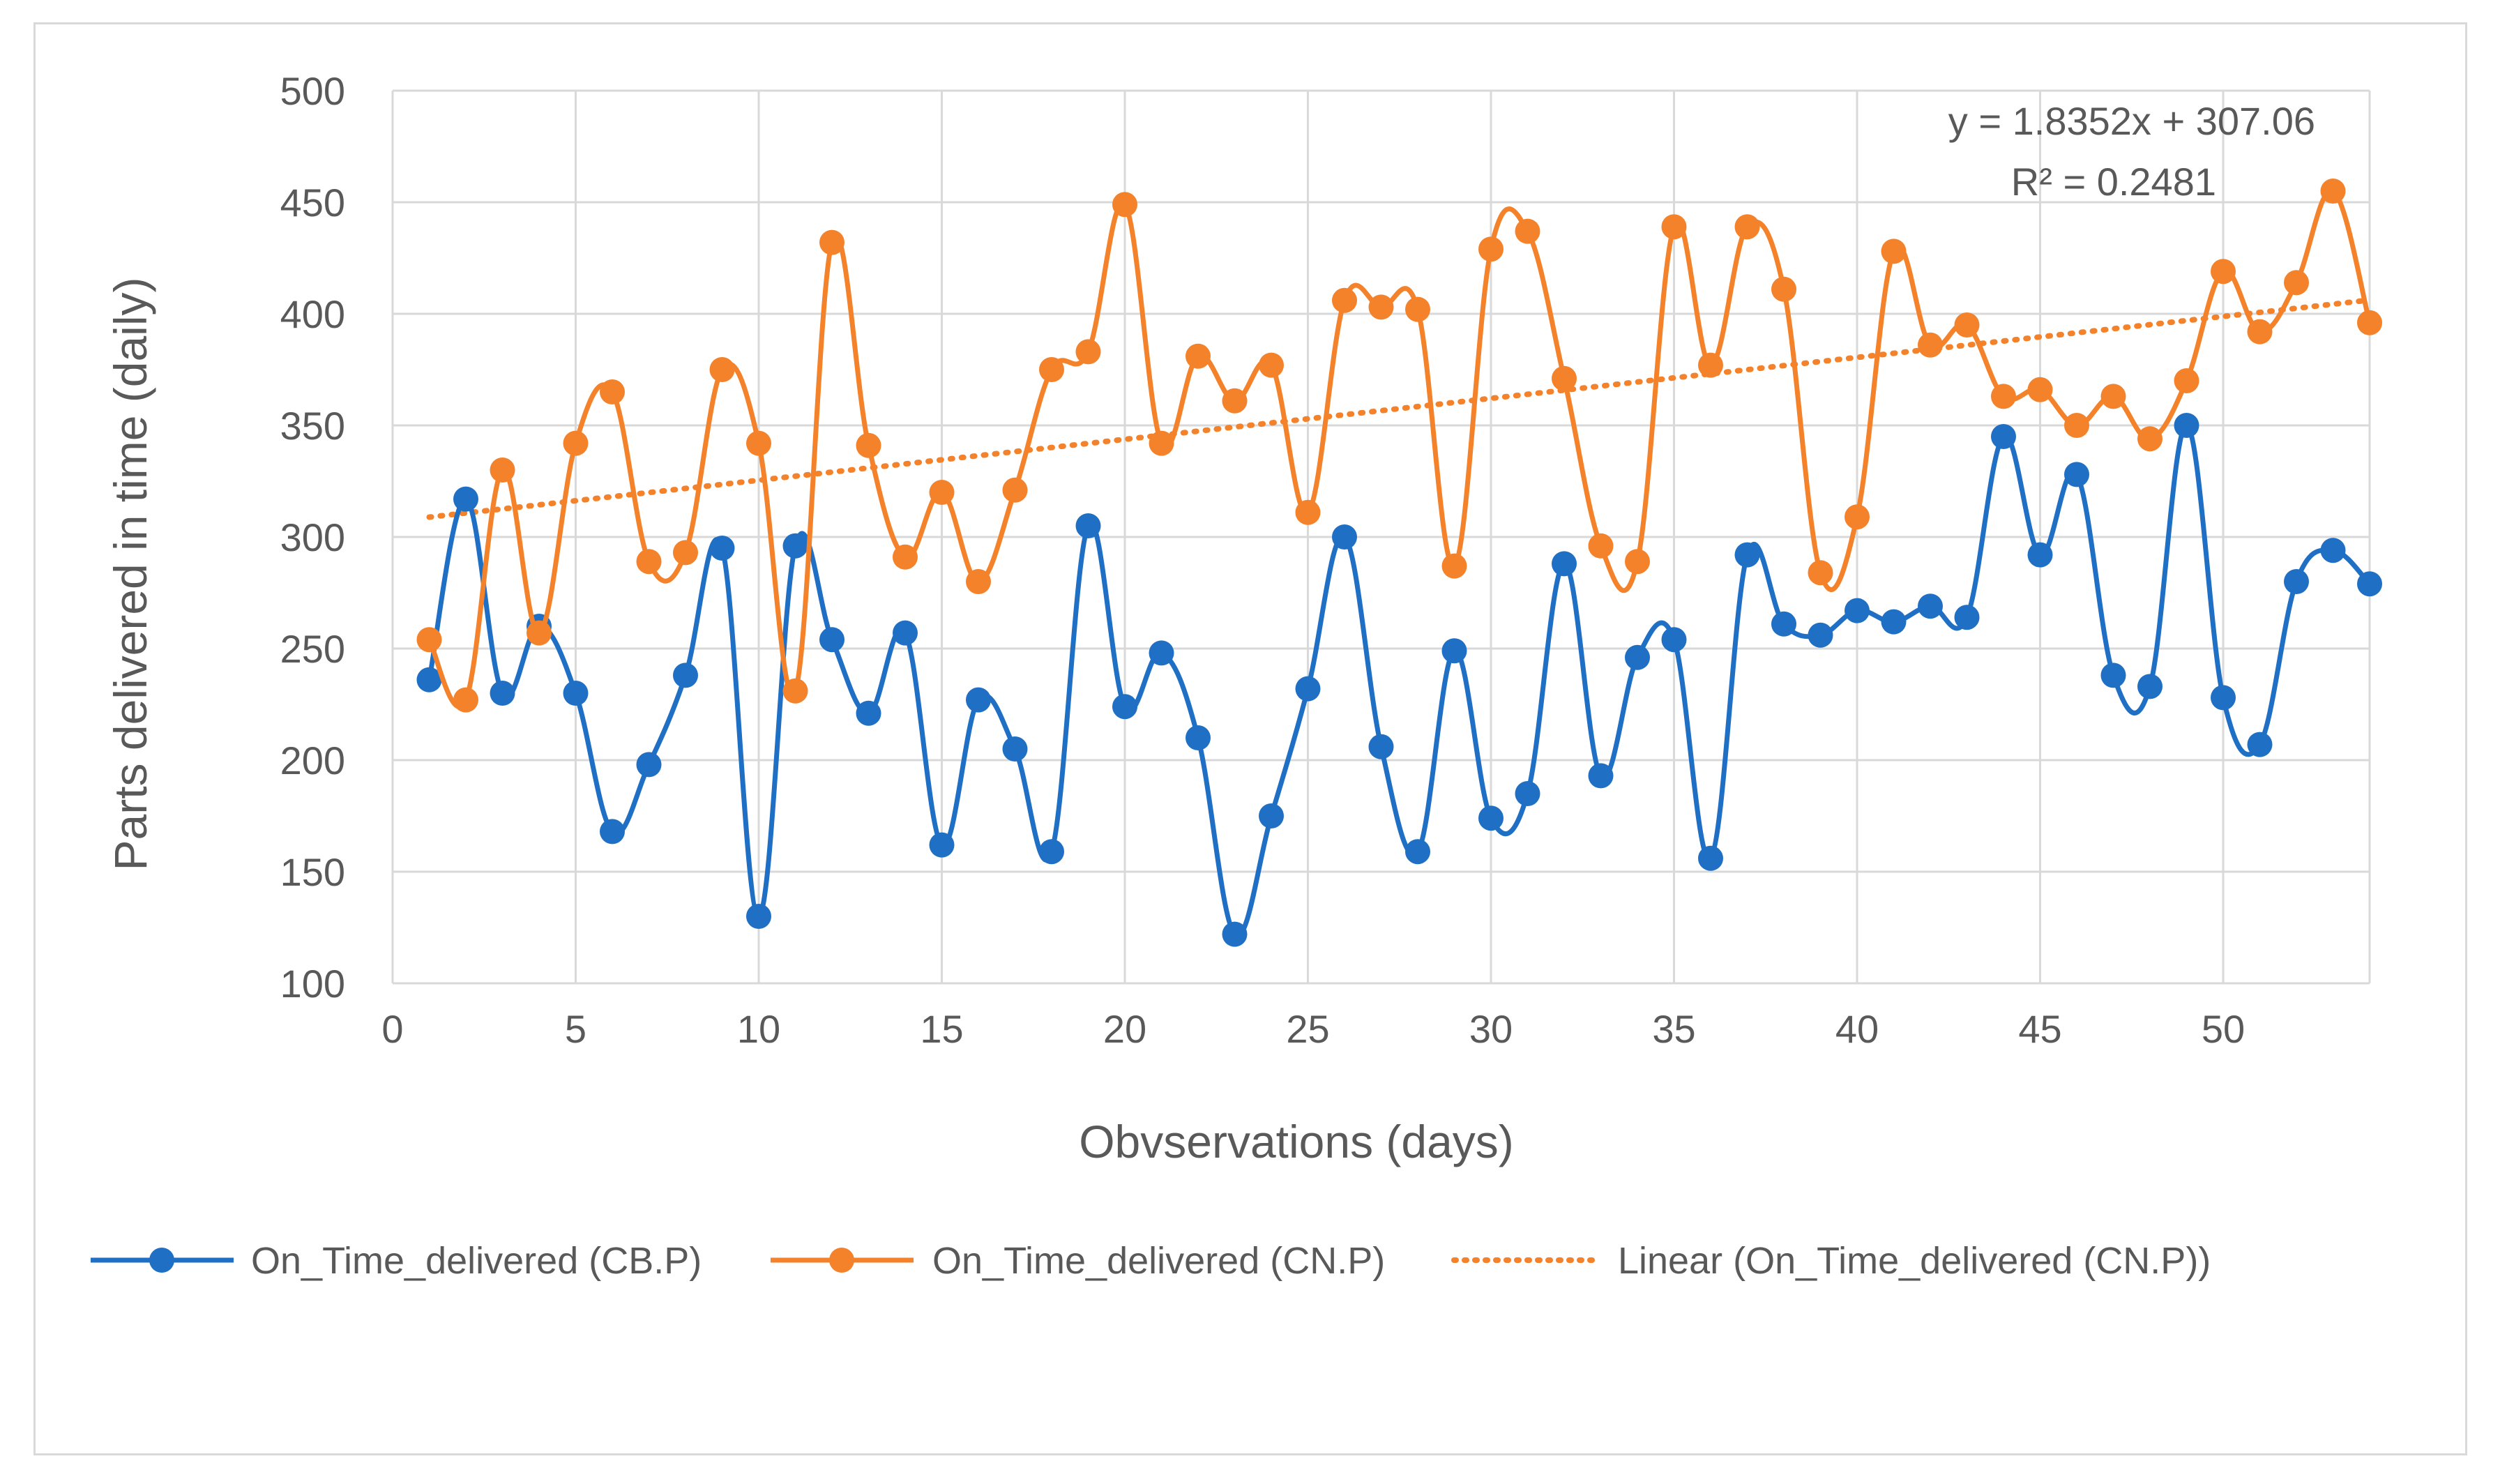 This screenshot has height=1484, width=2507. What do you see at coordinates (312, 760) in the screenshot?
I see `y-tick-label-200: 200` at bounding box center [312, 760].